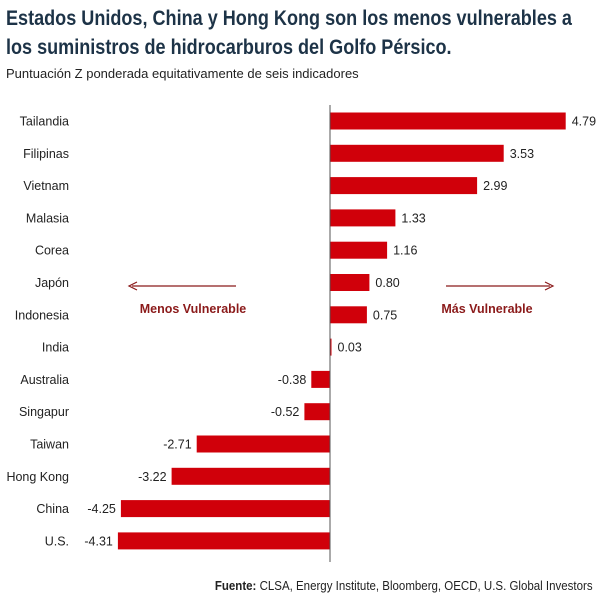 The height and width of the screenshot is (600, 600). I want to click on bar-malasia, so click(363, 218).